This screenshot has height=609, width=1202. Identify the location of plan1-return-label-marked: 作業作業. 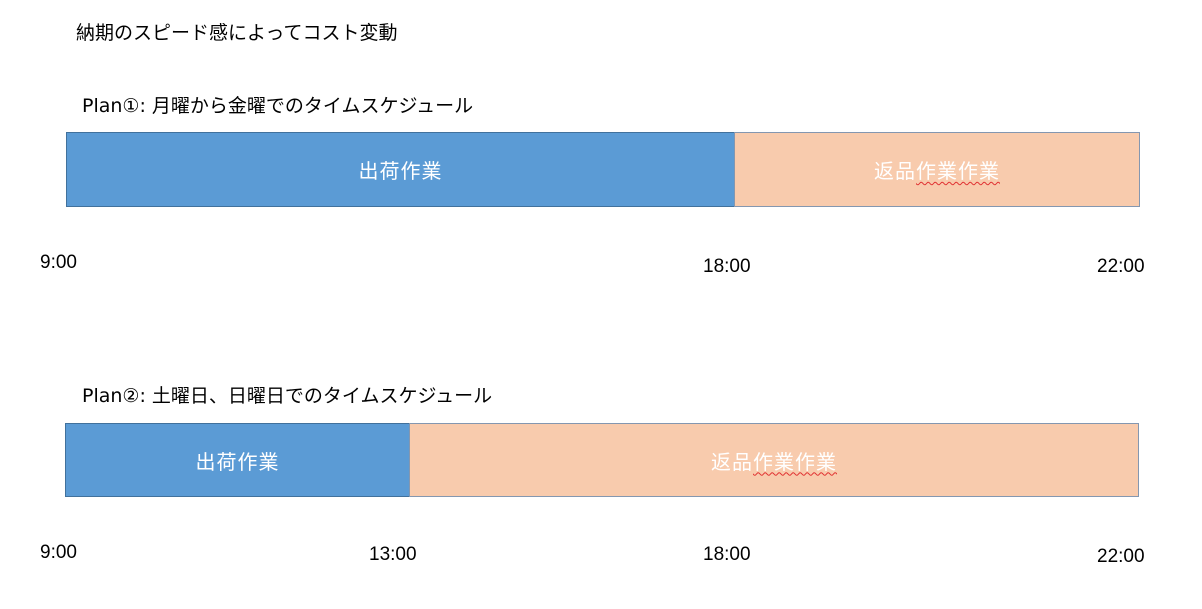
(958, 171).